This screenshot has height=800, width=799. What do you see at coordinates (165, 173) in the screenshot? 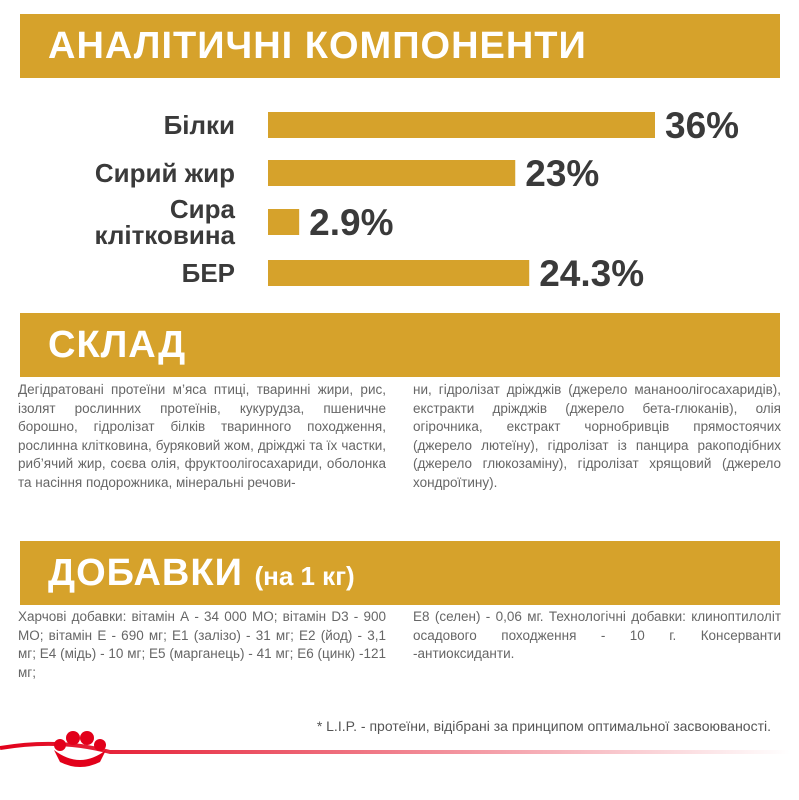
I see `category-label: Сирий жир` at bounding box center [165, 173].